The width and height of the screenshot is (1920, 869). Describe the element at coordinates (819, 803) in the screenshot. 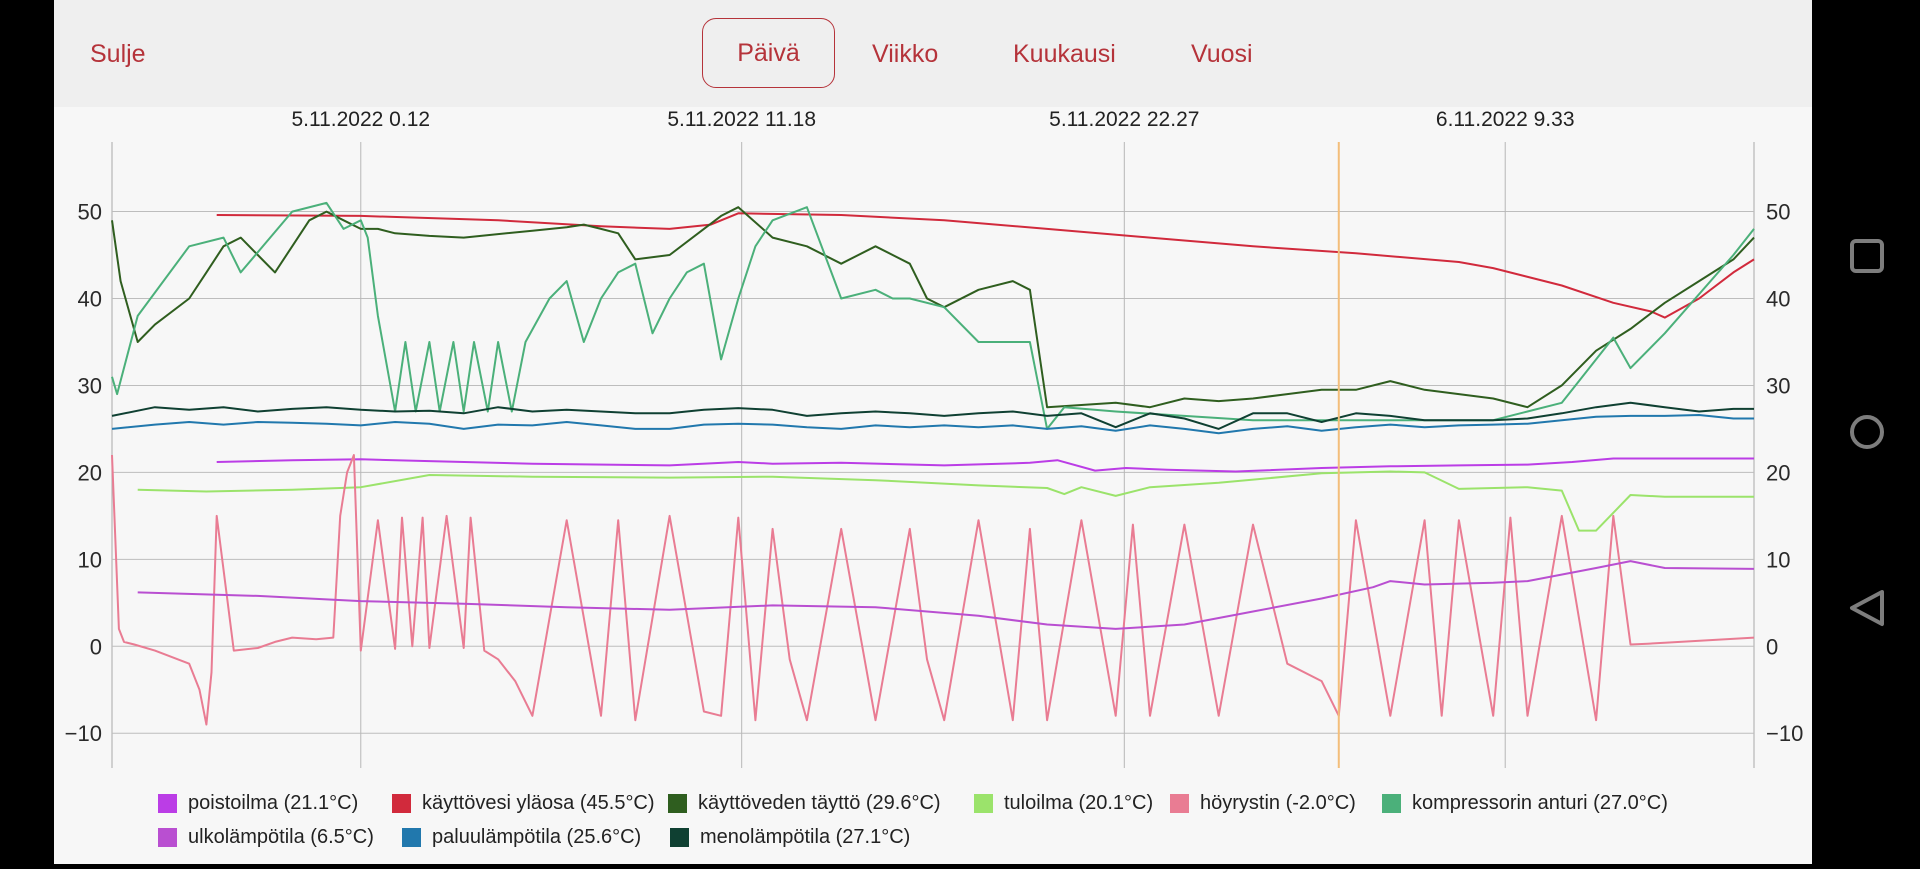

I see `legend-label: käyttöveden täyttö (29.6°C)` at that location.